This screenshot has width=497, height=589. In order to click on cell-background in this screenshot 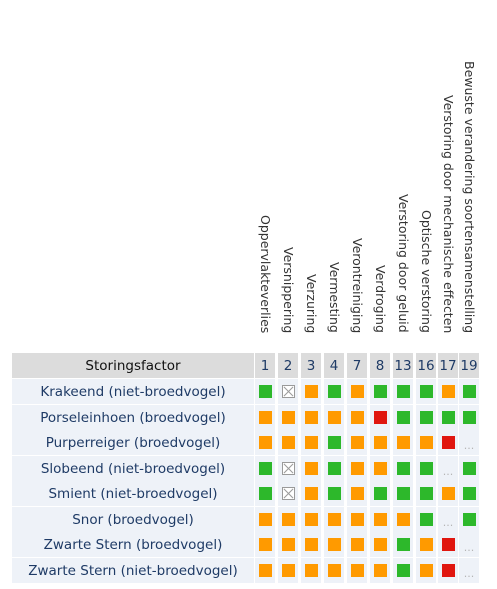, I will do `click(448, 519)`.